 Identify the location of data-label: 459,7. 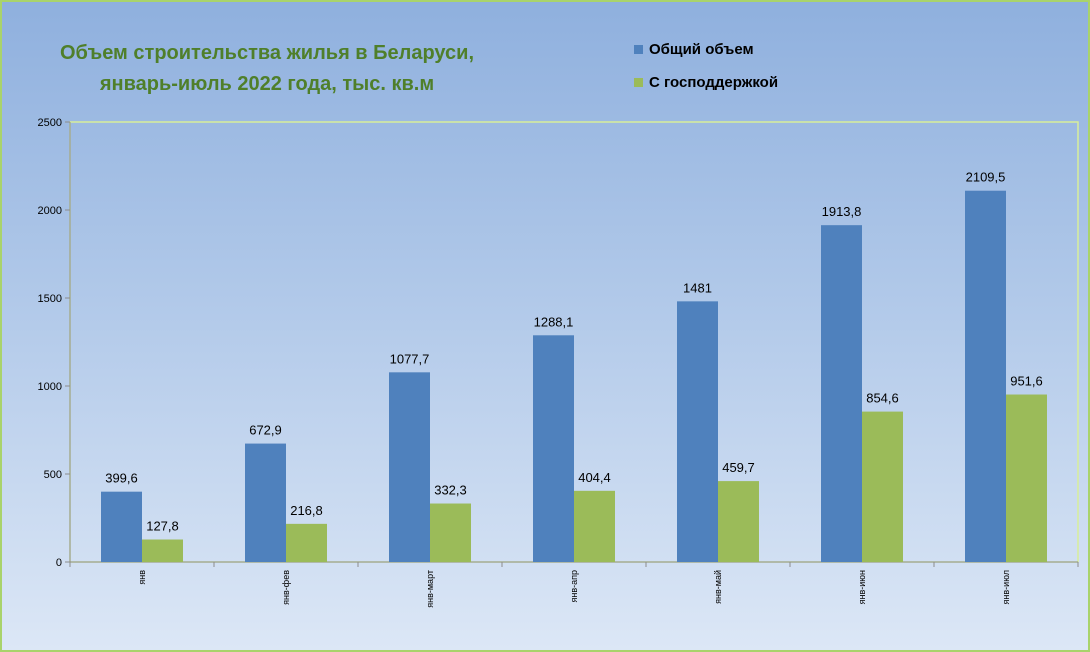
(738, 467).